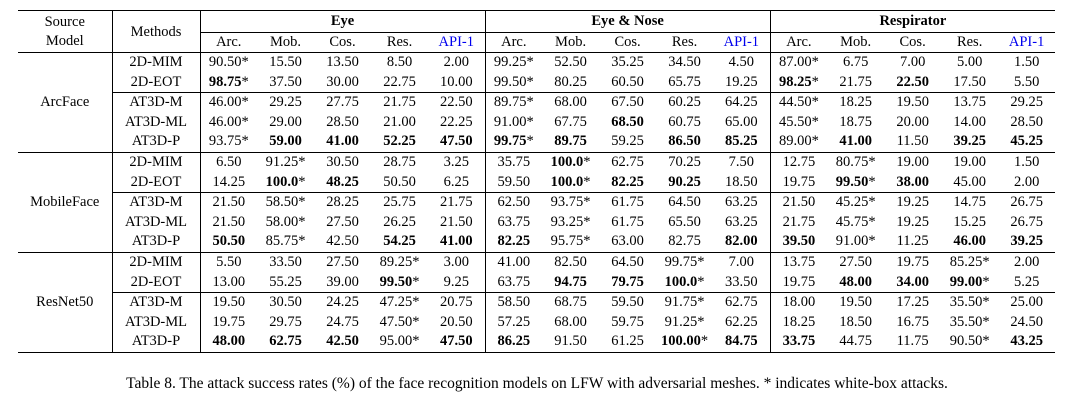 The width and height of the screenshot is (1074, 419). Describe the element at coordinates (855, 63) in the screenshot. I see `value-cell: 6.75` at that location.